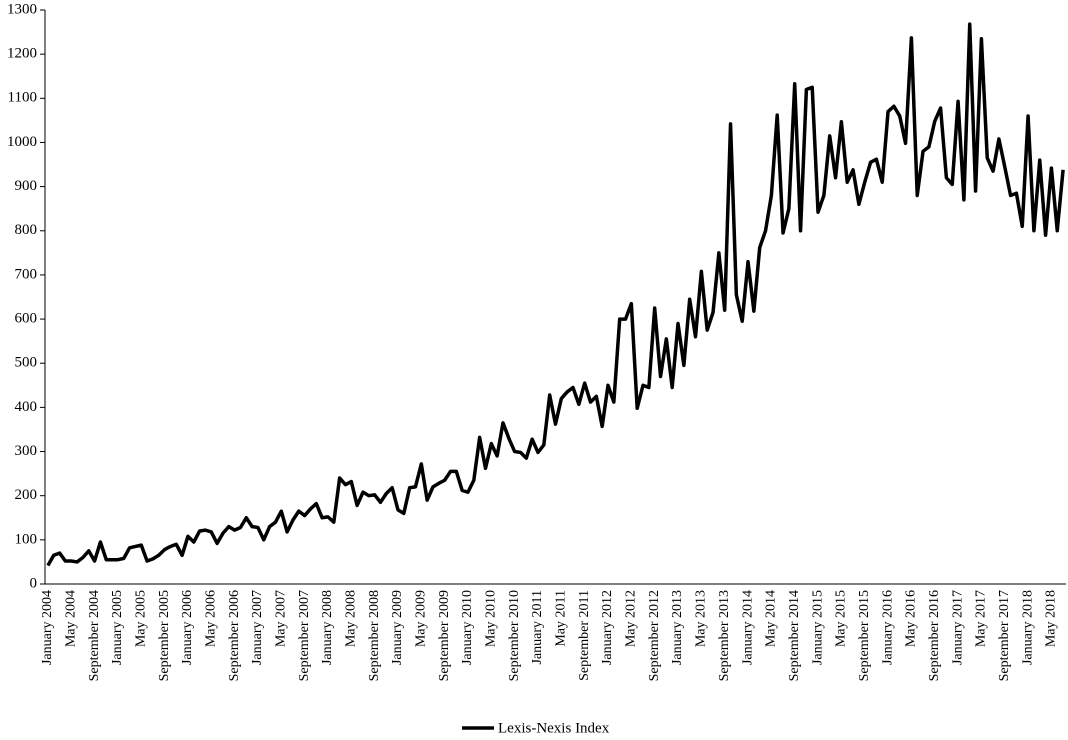  What do you see at coordinates (26, 186) in the screenshot?
I see `y-tick-label: 900` at bounding box center [26, 186].